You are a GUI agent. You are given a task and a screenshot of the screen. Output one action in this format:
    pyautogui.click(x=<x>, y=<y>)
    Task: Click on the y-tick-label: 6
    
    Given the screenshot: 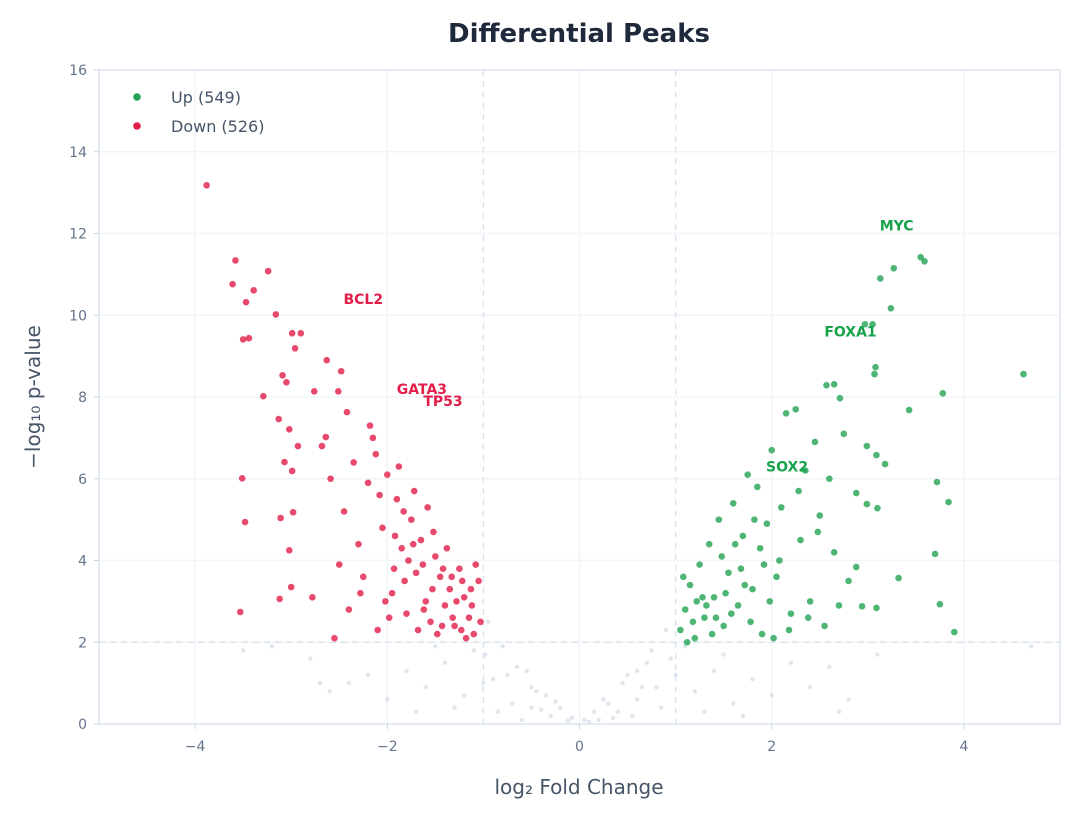 What is the action you would take?
    pyautogui.click(x=82, y=480)
    